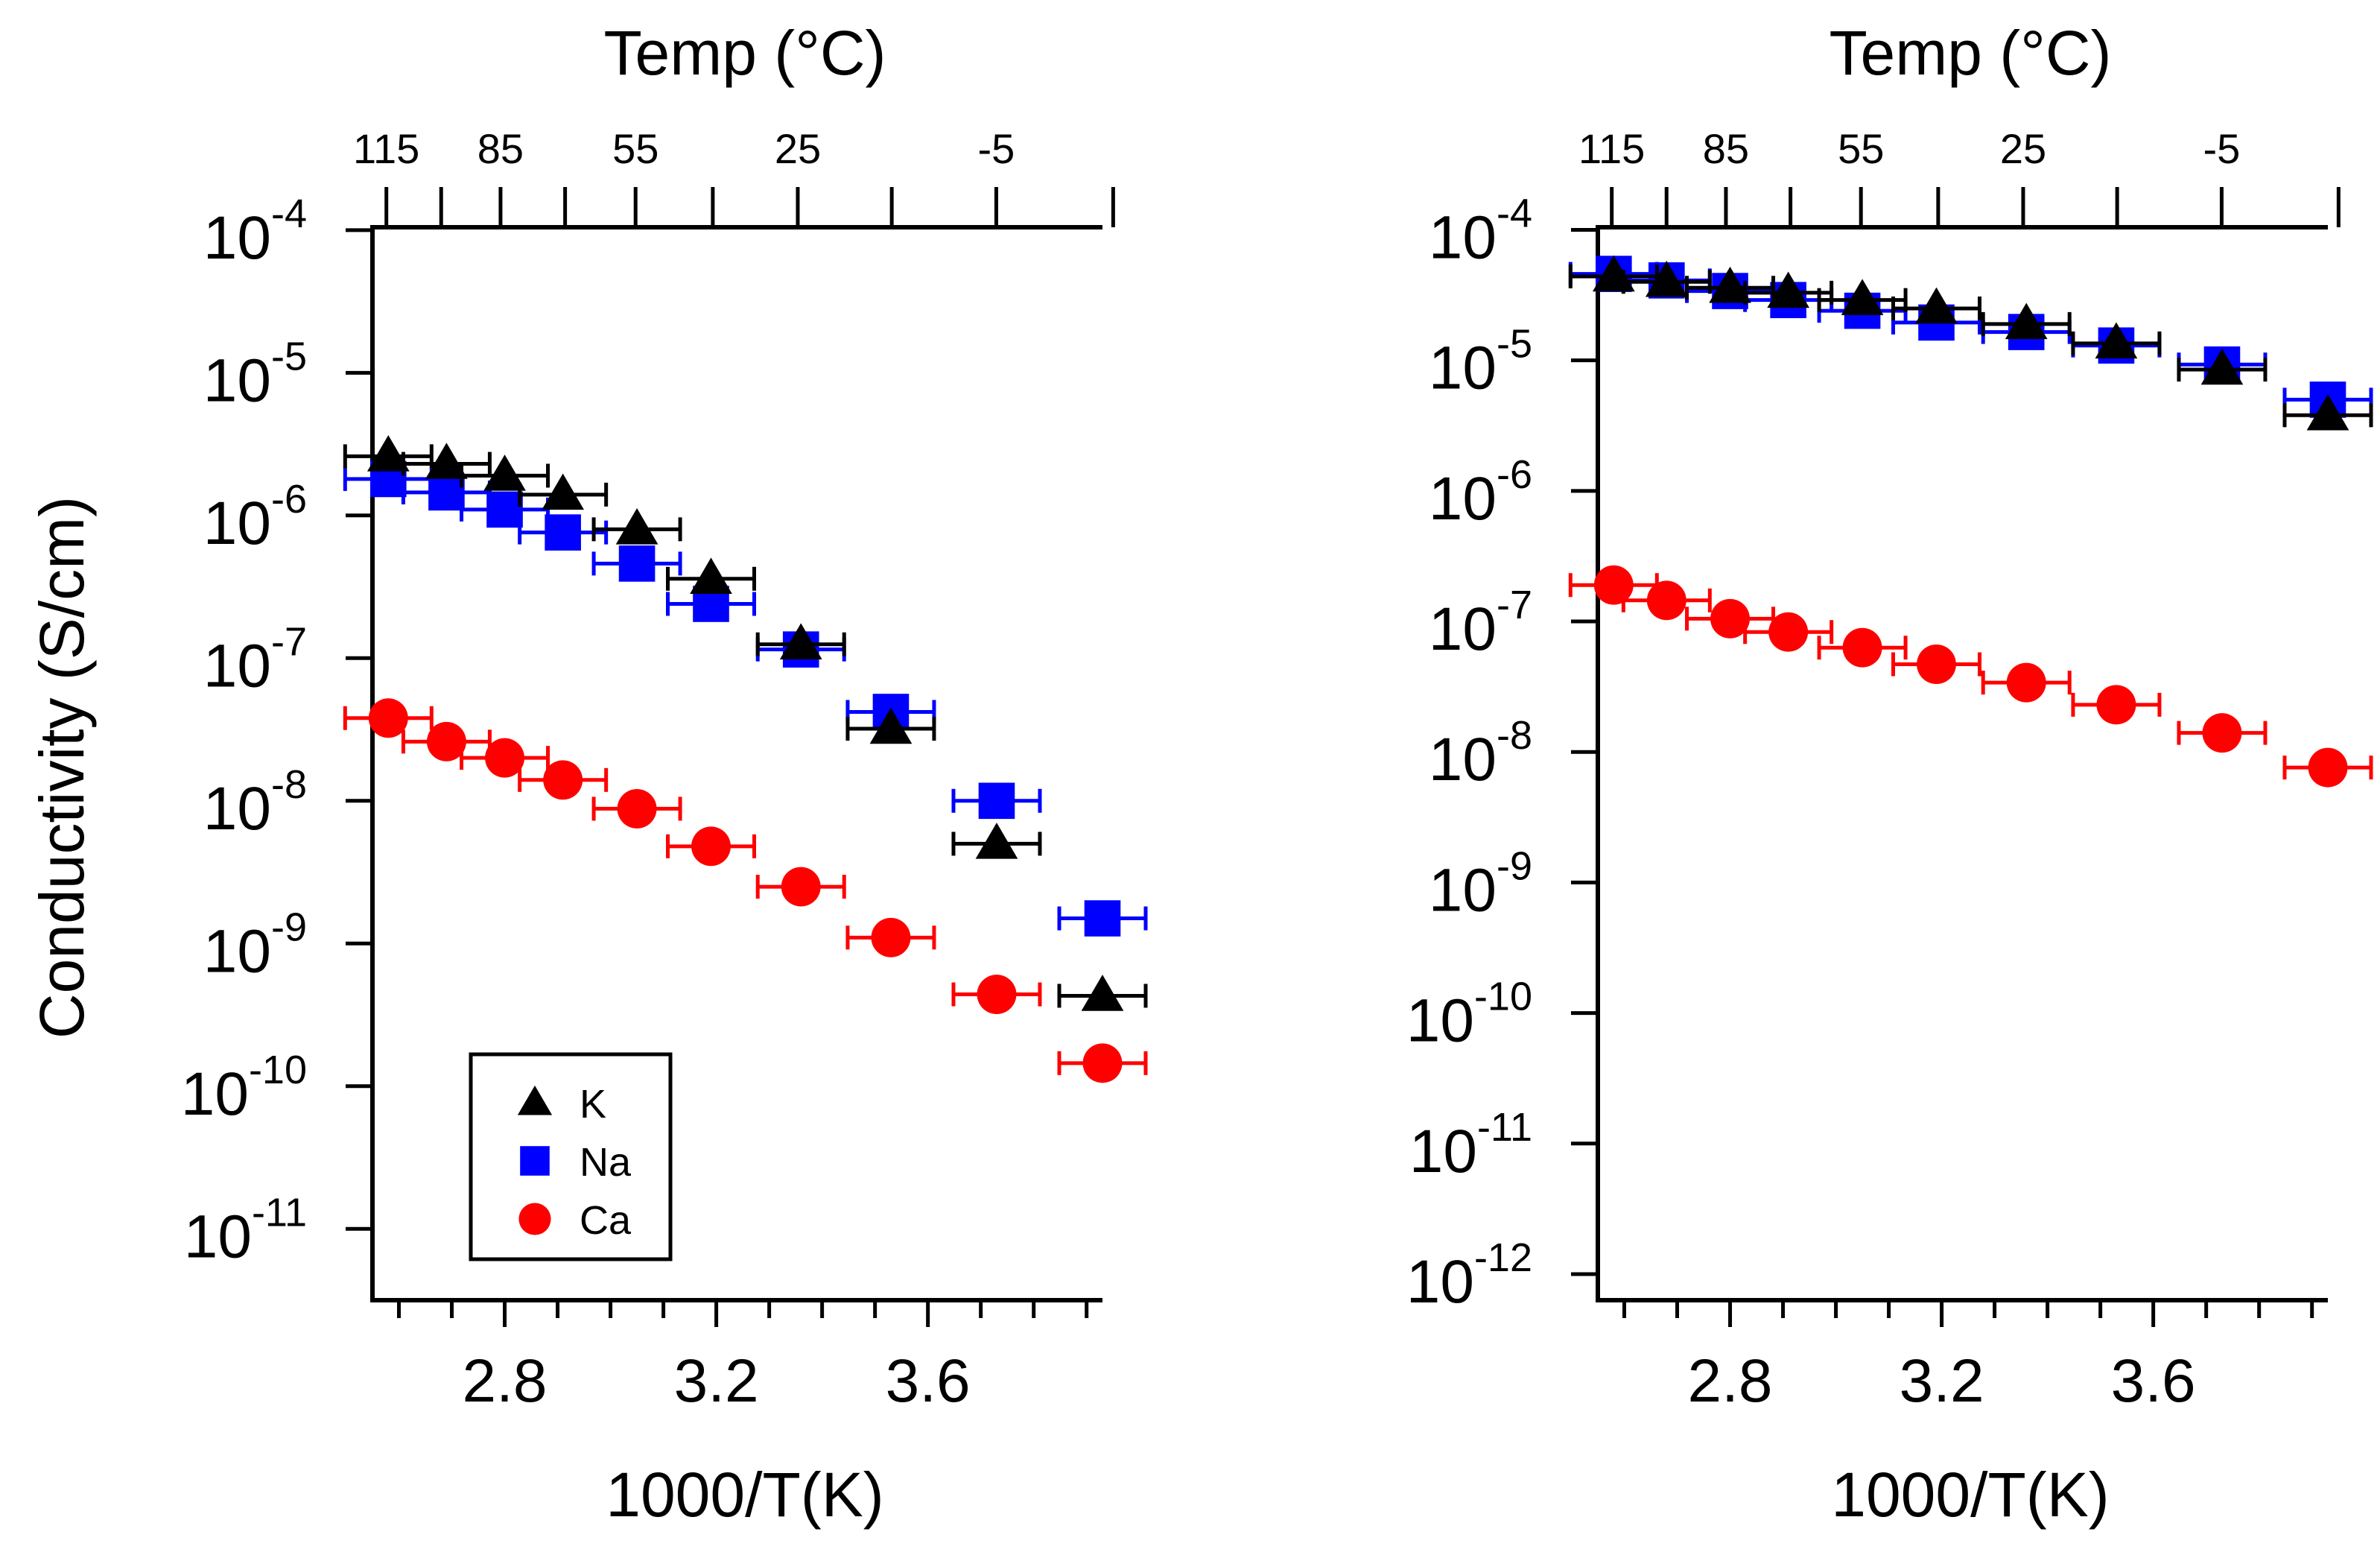 The image size is (2380, 1558). I want to click on series-k, so click(1970, 343).